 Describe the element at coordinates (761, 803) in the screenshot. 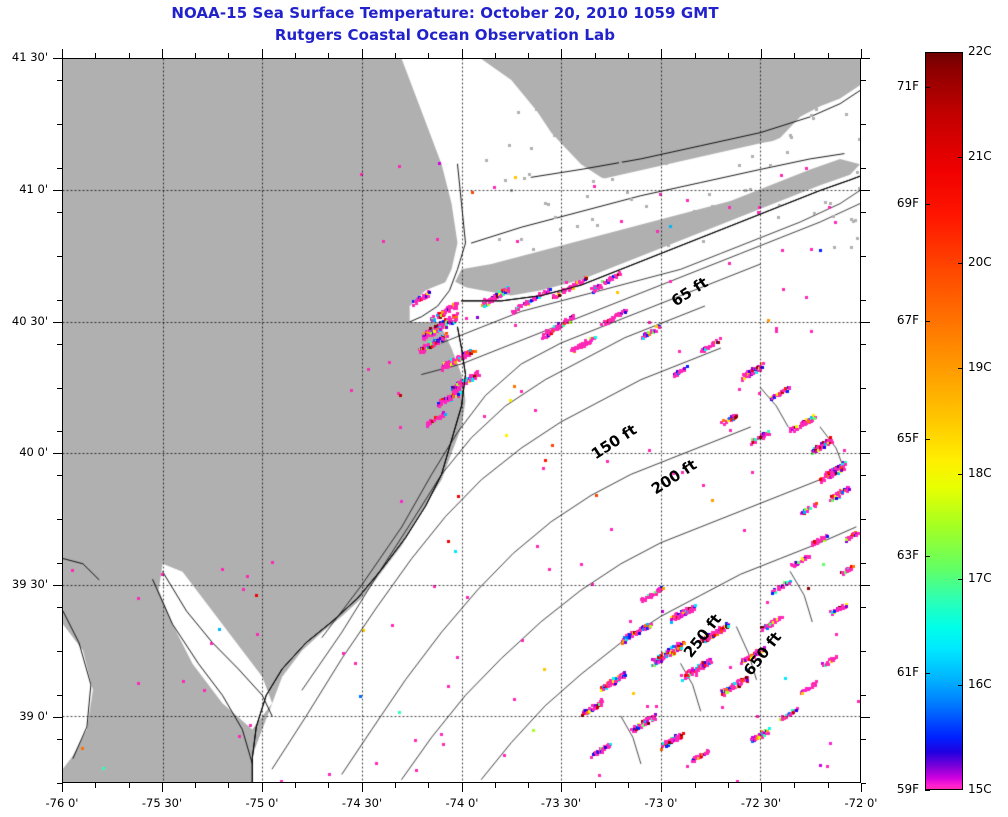

I see `x-axis-label: -72 30'` at that location.